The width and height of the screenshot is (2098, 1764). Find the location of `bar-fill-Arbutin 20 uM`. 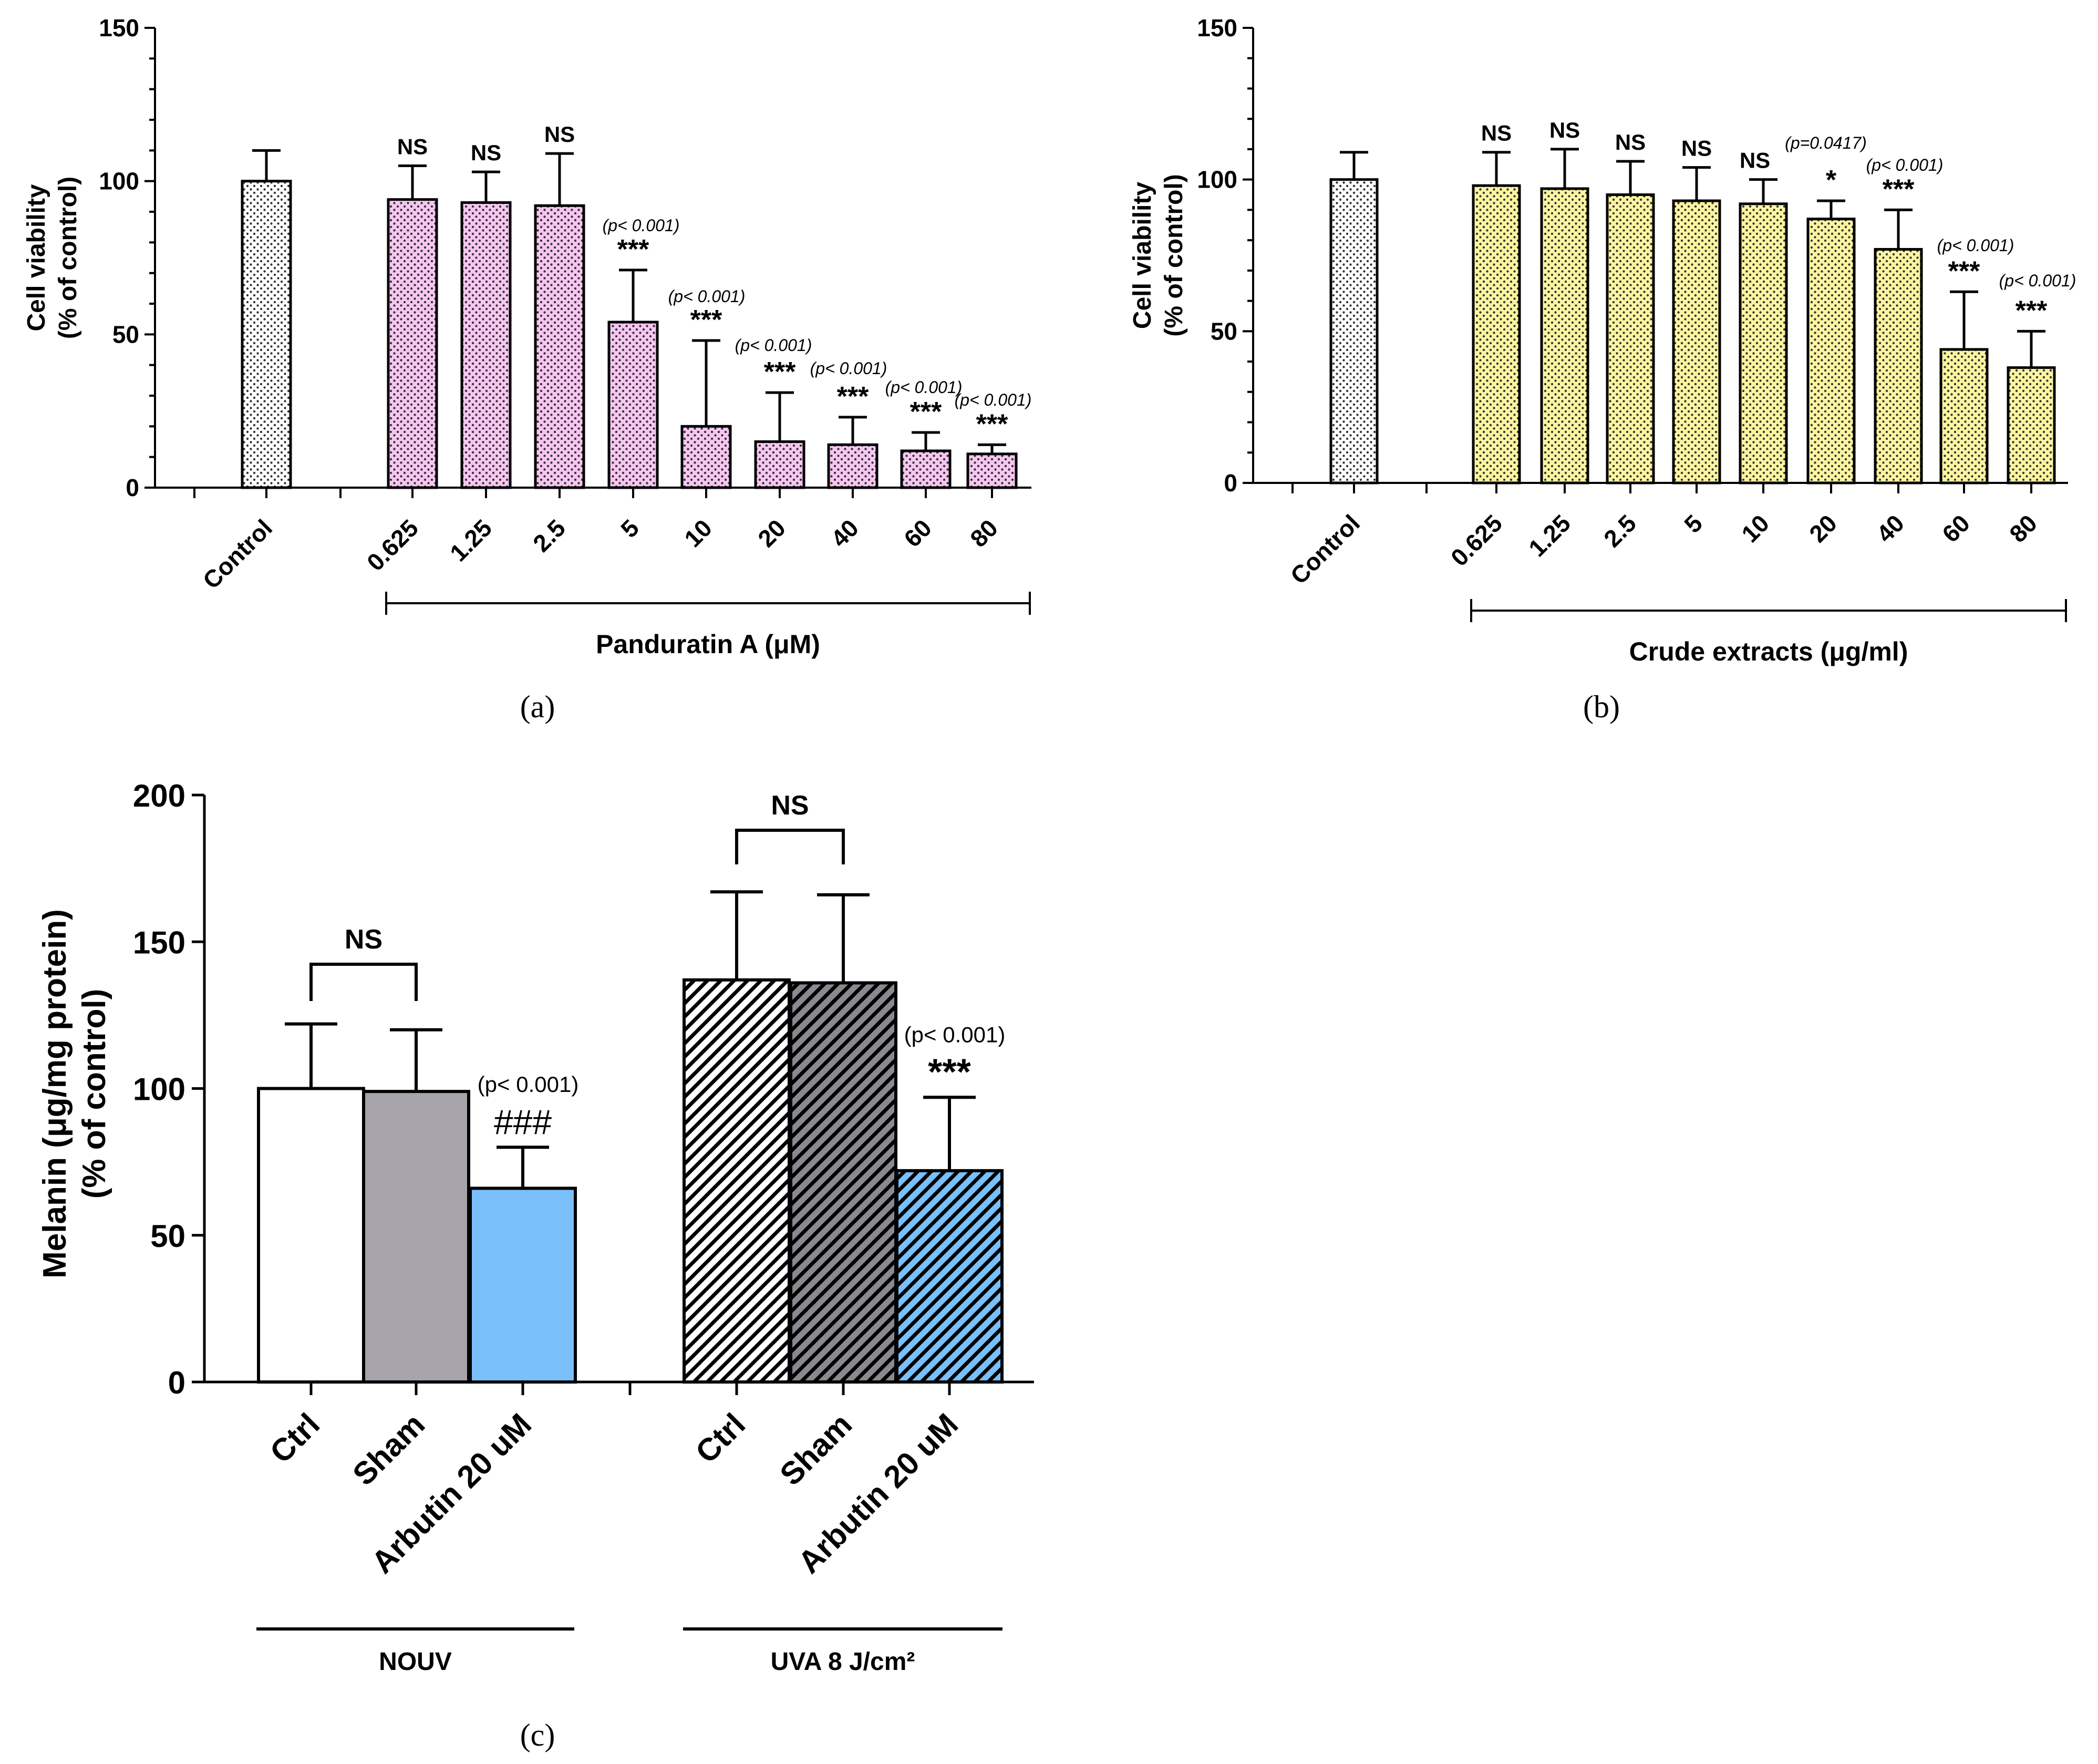

bar-fill-Arbutin 20 uM is located at coordinates (522, 1285).